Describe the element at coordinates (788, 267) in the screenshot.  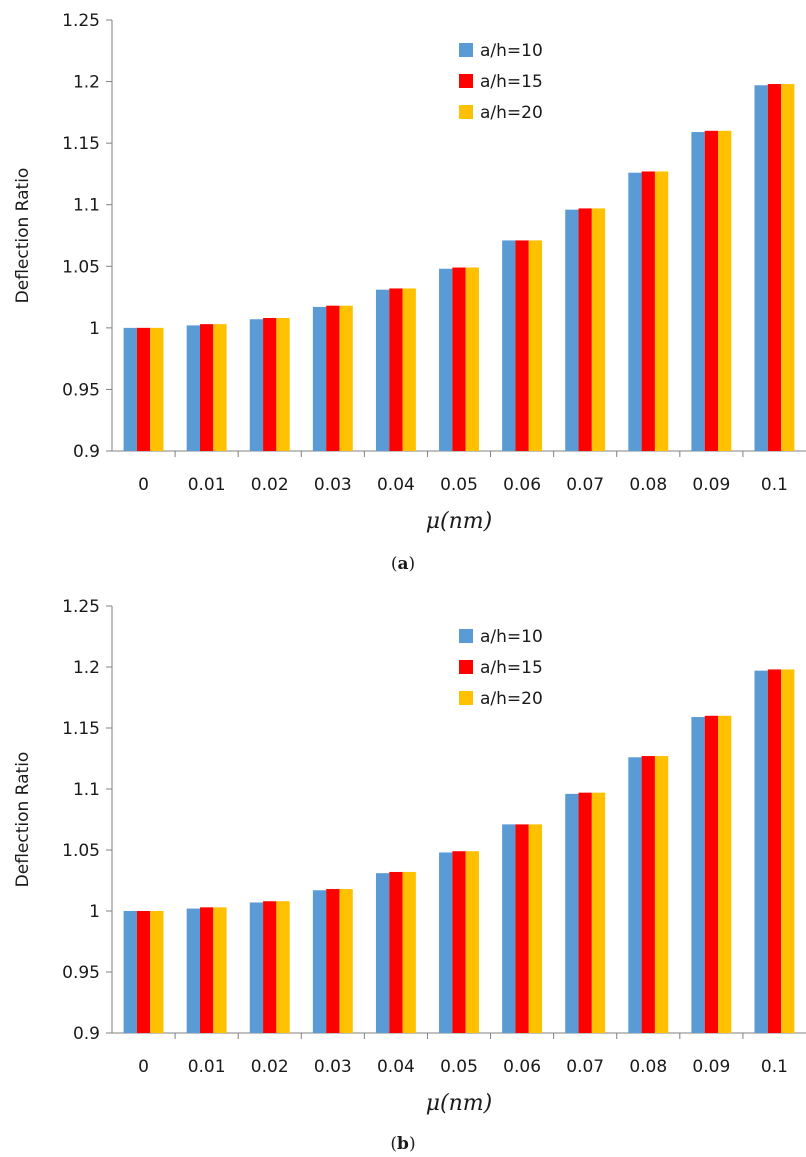
I see `bar-ah20-0.1` at that location.